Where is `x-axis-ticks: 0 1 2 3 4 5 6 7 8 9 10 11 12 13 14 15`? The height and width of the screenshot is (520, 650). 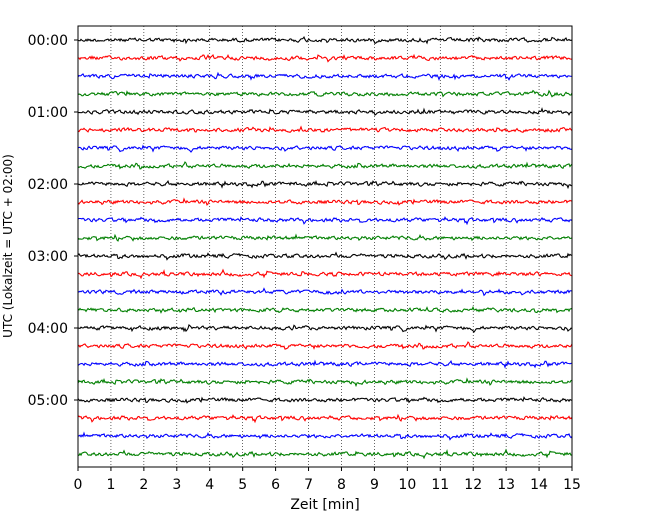
x-axis-ticks: 0 1 2 3 4 5 6 7 8 9 10 11 12 13 14 15 is located at coordinates (327, 480).